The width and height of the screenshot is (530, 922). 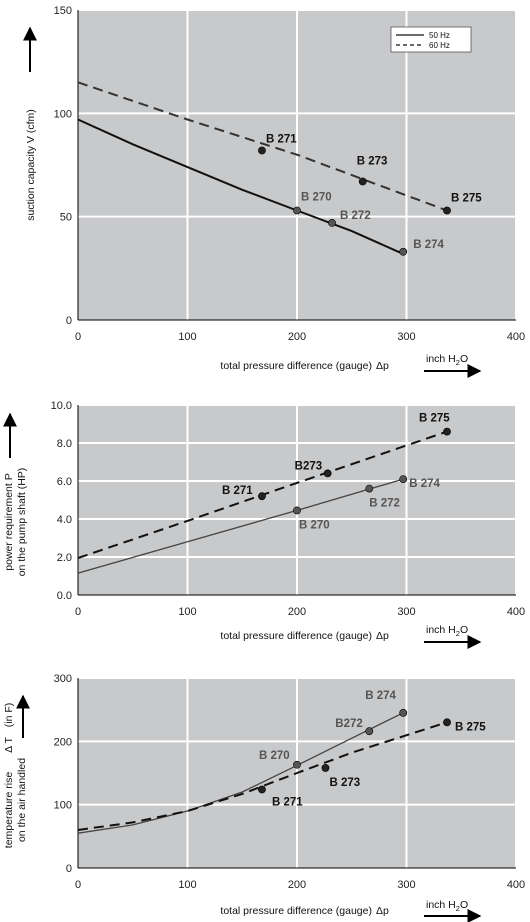 I want to click on y-tick-label: 4.0, so click(x=64, y=520).